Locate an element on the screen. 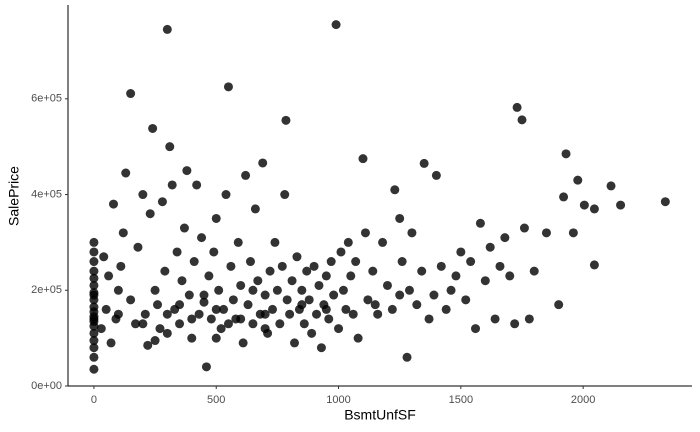  x-tick-label: 2000 is located at coordinates (583, 400).